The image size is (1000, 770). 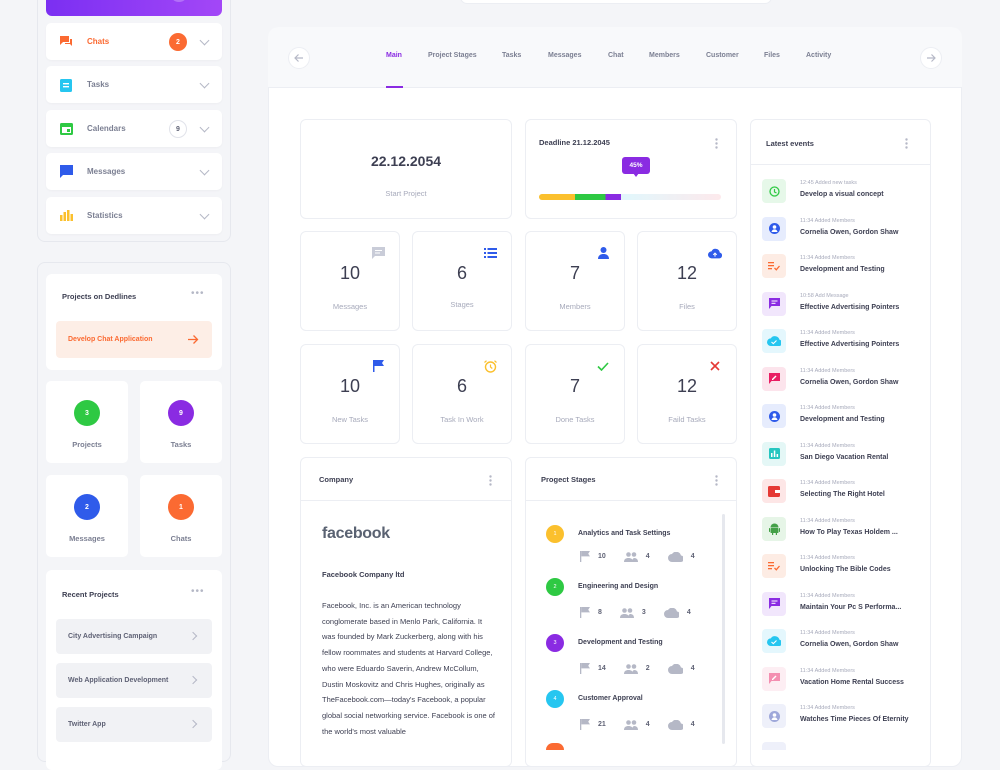 What do you see at coordinates (178, 129) in the screenshot?
I see `calendars-badge: 9` at bounding box center [178, 129].